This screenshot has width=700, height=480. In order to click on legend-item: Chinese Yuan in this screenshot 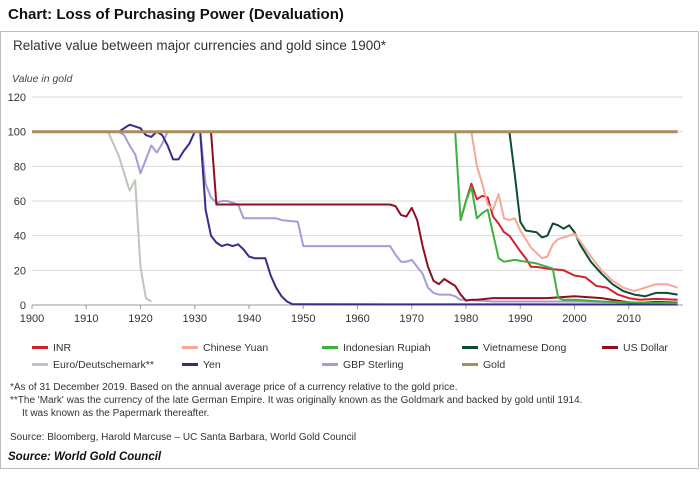, I will do `click(225, 347)`.